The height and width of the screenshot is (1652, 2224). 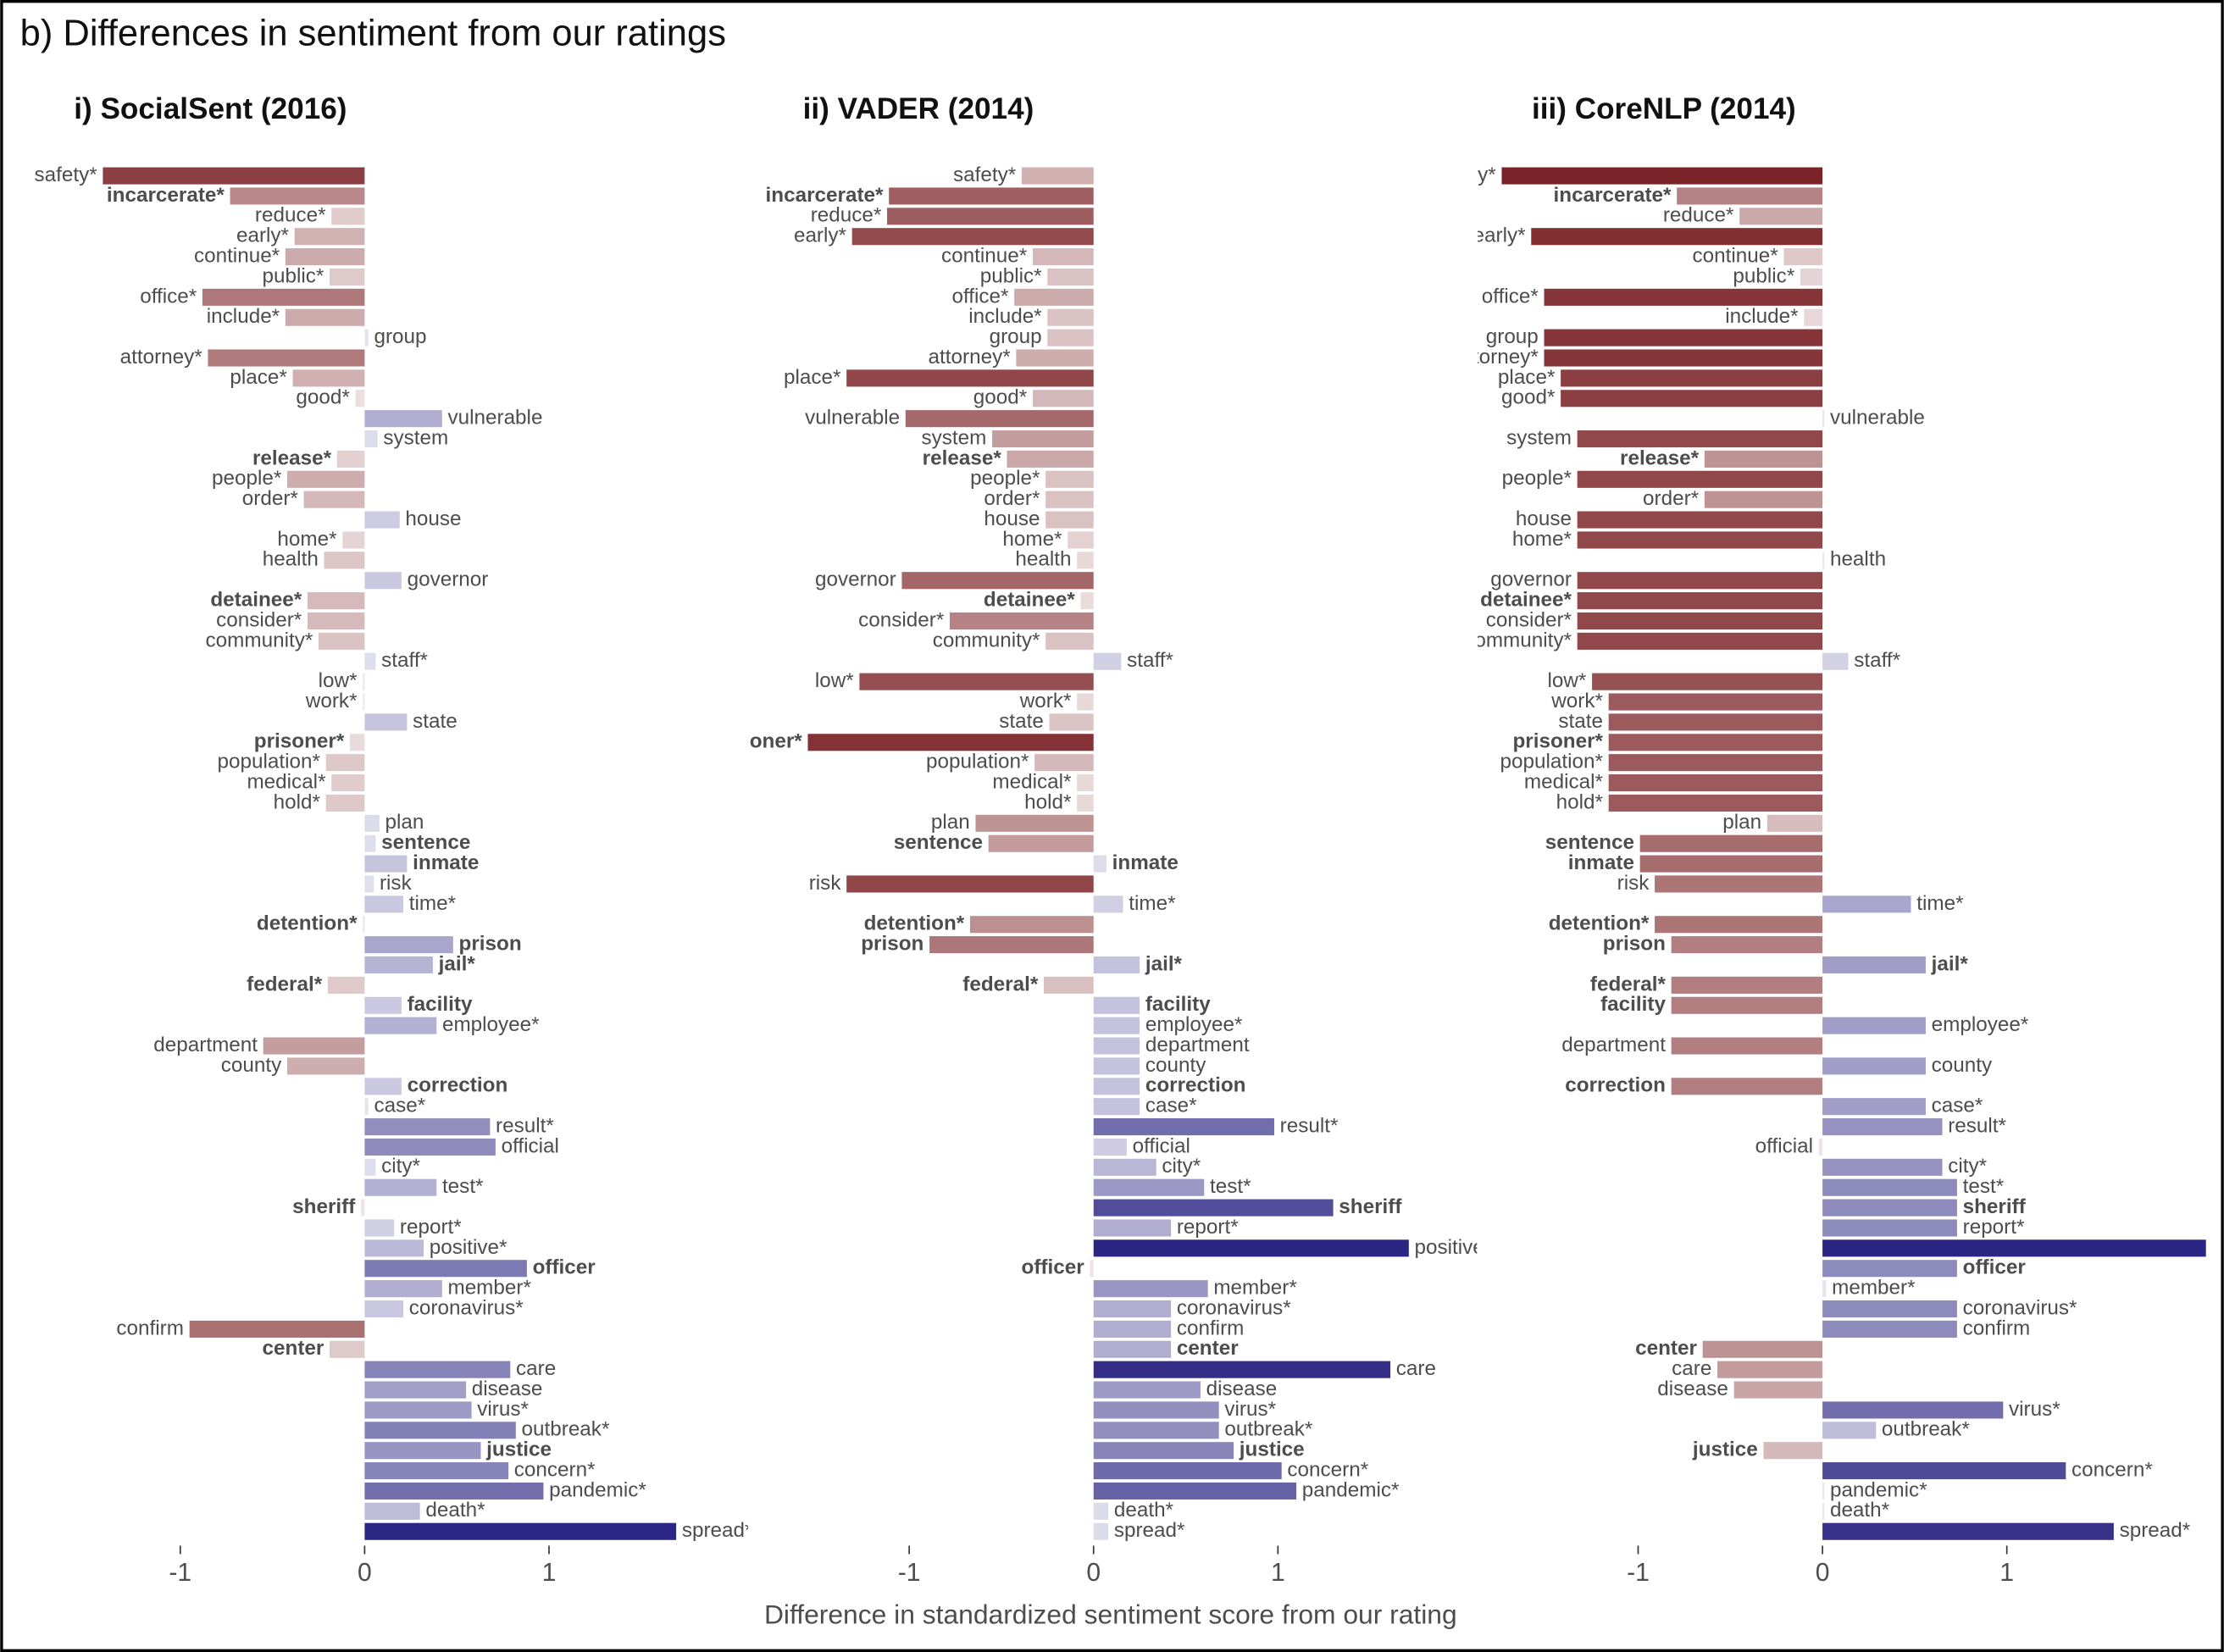 What do you see at coordinates (1984, 1186) in the screenshot?
I see `bar-label: test*` at bounding box center [1984, 1186].